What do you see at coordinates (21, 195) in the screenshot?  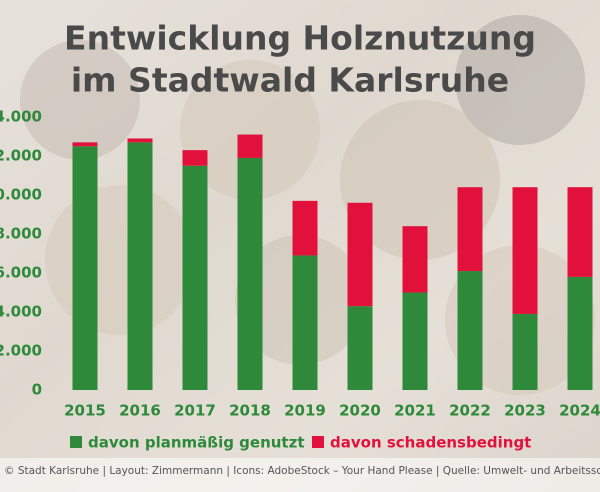 I see `y-tick-label: 10.000` at bounding box center [21, 195].